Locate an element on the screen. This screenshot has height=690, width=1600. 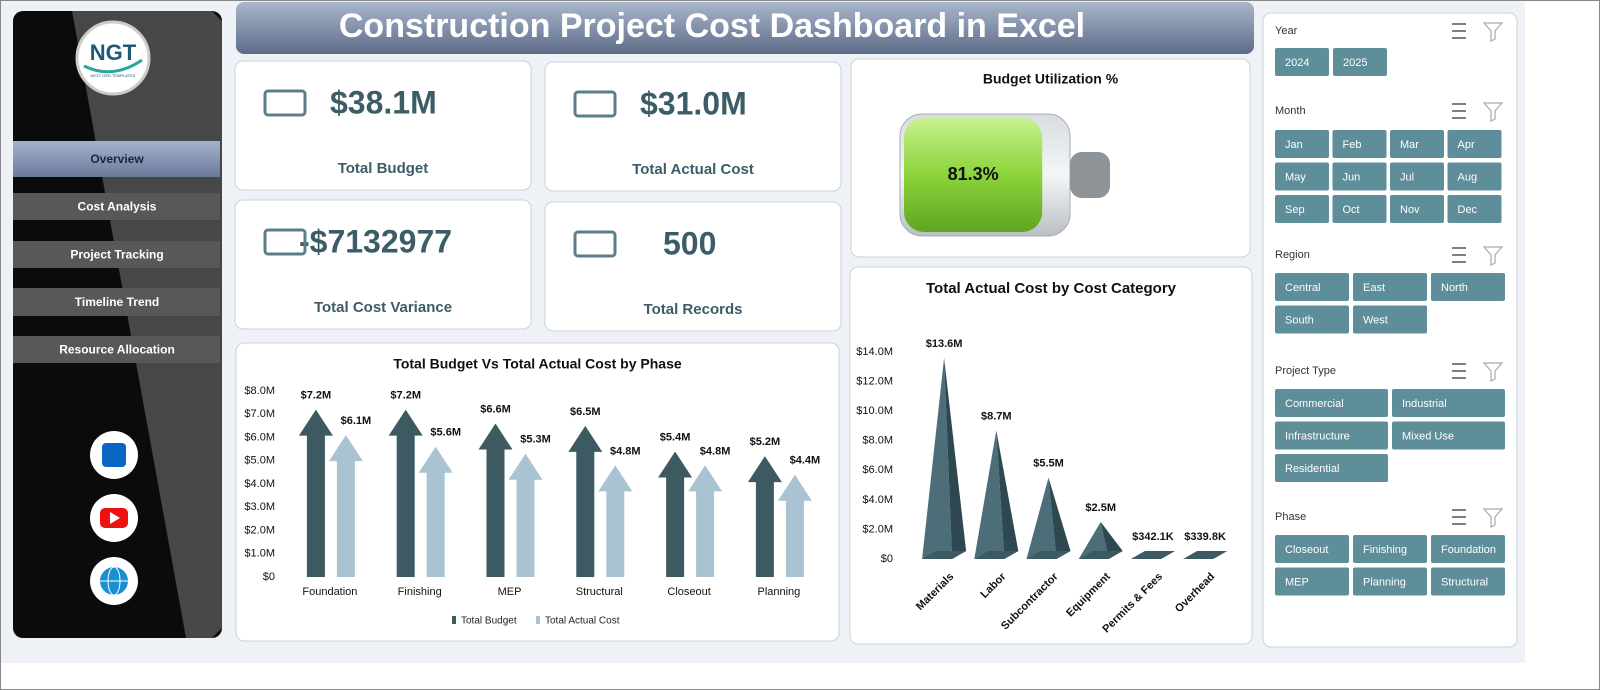
slicer-item: West is located at coordinates (1375, 320).